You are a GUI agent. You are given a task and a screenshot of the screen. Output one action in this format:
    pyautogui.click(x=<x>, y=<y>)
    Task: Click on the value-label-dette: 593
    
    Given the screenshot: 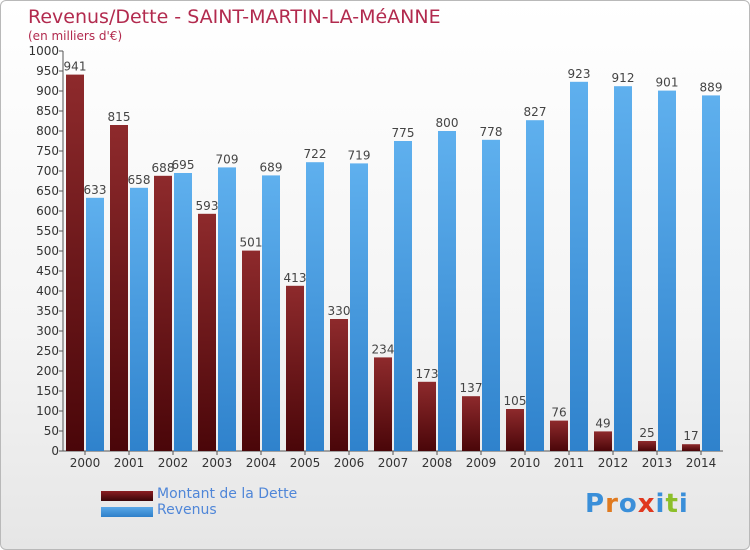 What is the action you would take?
    pyautogui.click(x=207, y=206)
    